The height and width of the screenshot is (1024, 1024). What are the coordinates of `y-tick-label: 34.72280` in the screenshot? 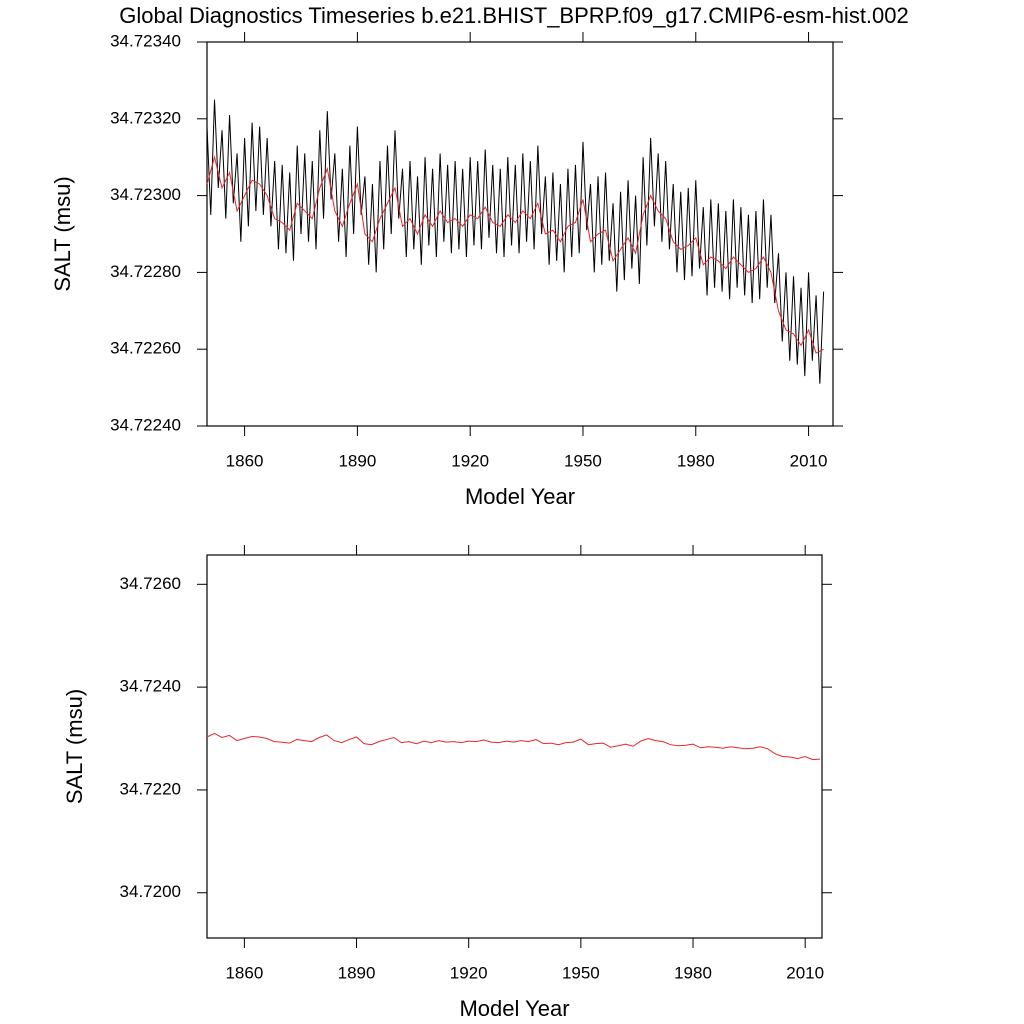 It's located at (145, 271).